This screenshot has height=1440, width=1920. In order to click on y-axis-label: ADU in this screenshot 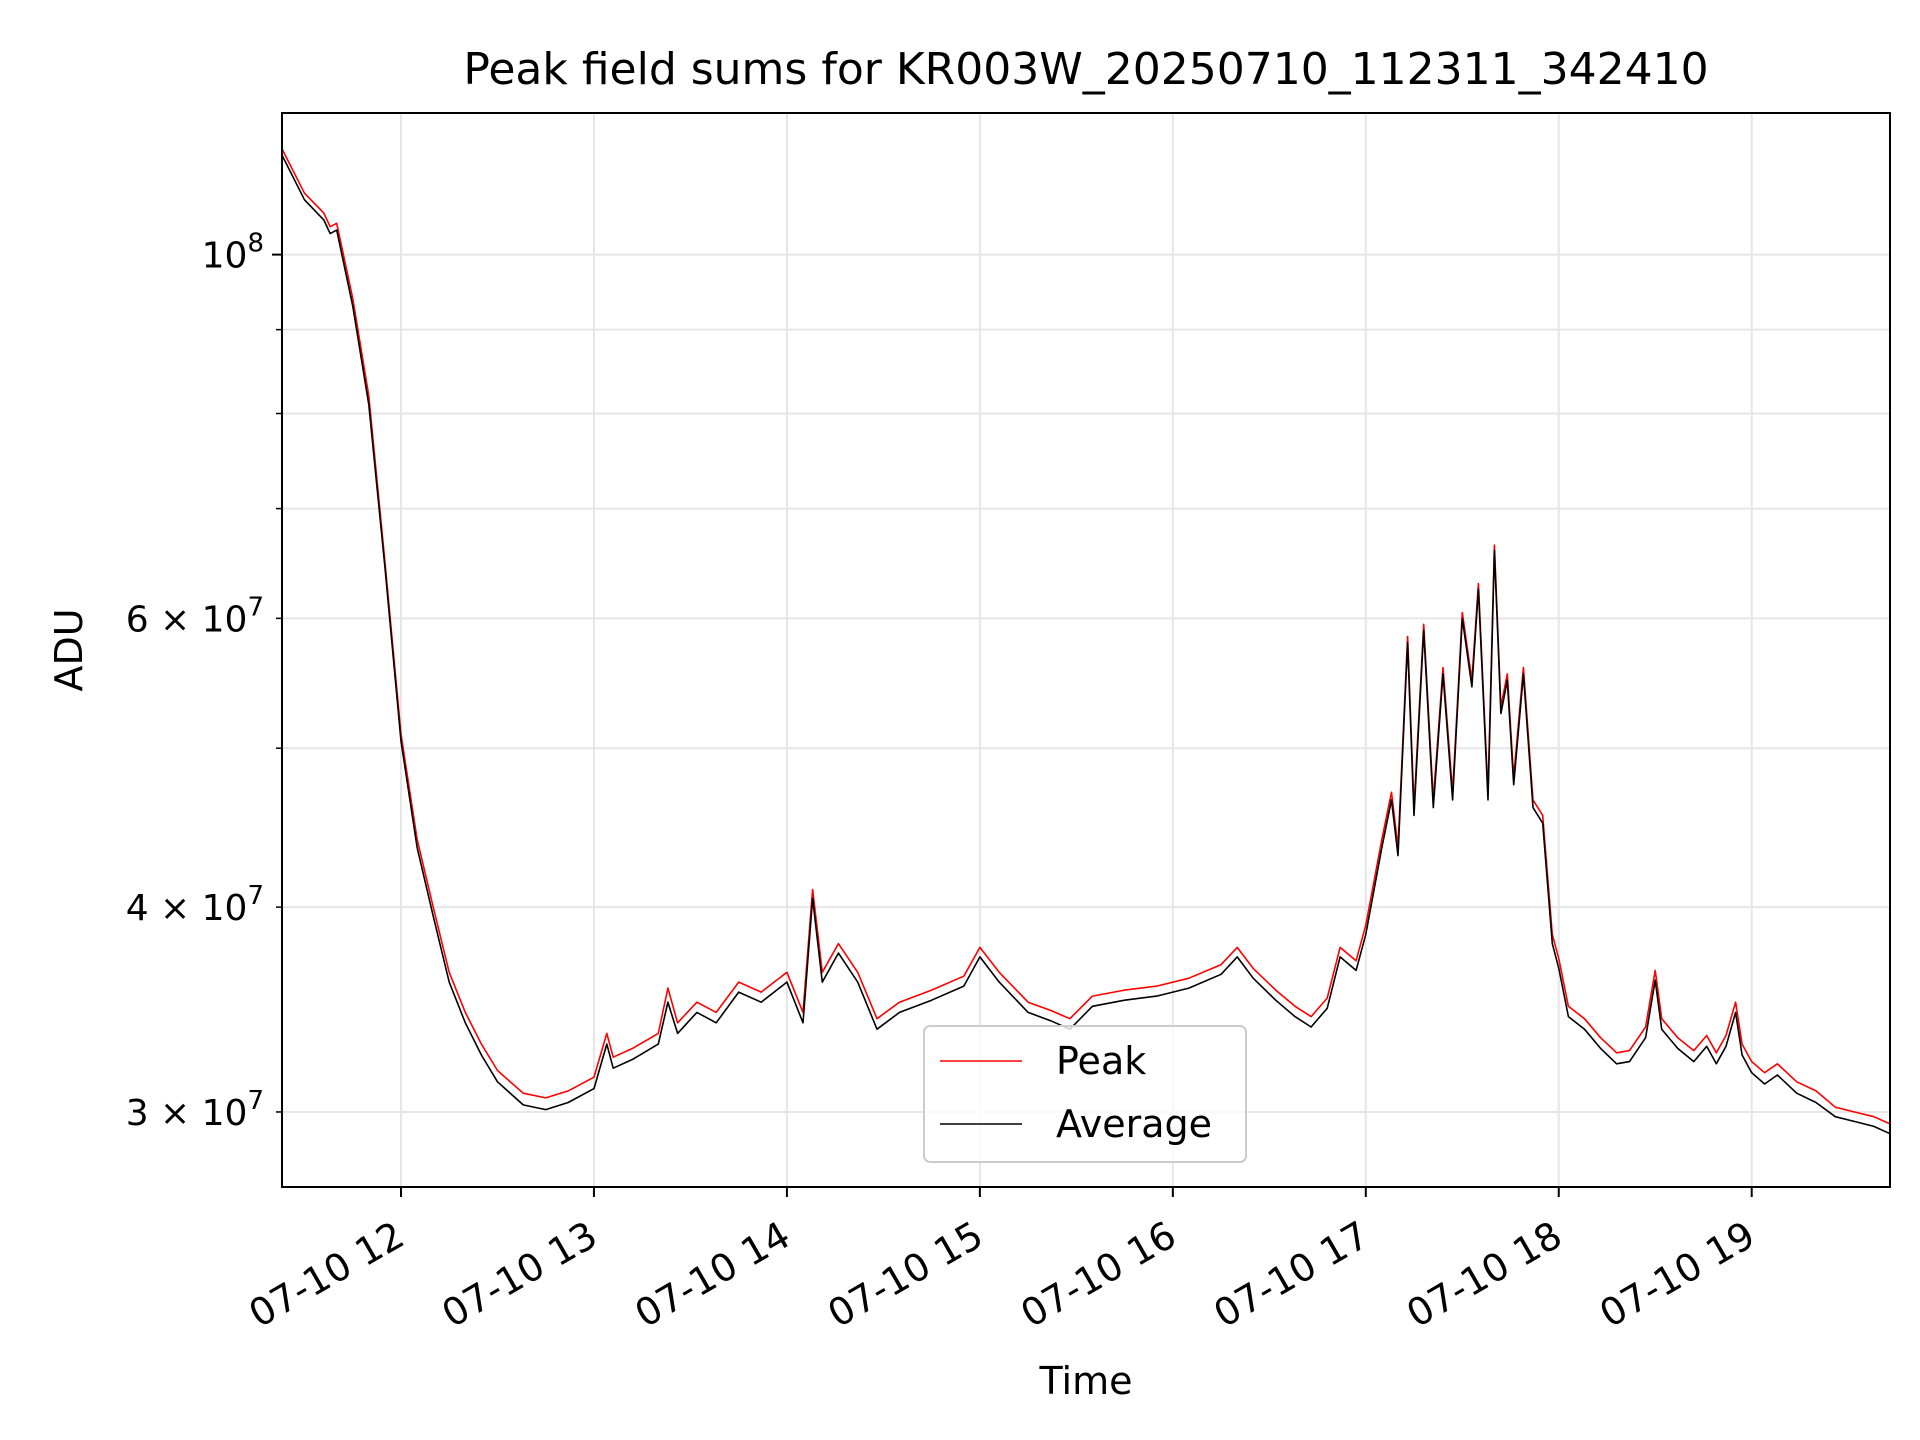, I will do `click(69, 649)`.